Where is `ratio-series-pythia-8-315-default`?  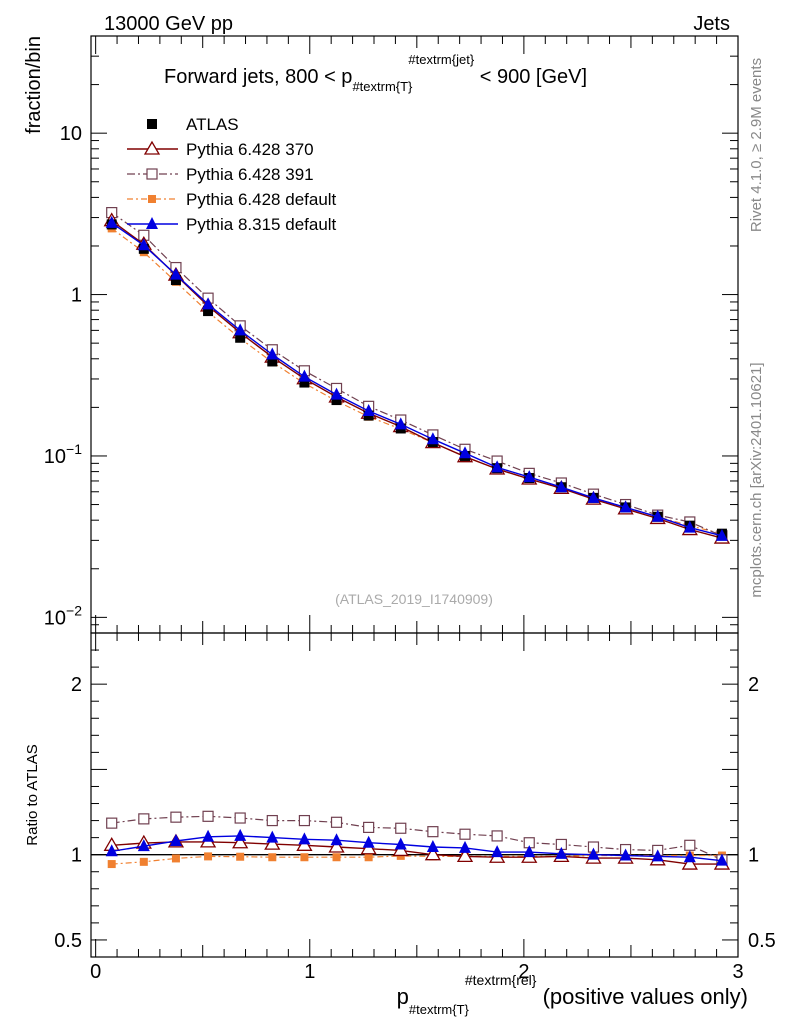
ratio-series-pythia-8-315-default is located at coordinates (416, 847).